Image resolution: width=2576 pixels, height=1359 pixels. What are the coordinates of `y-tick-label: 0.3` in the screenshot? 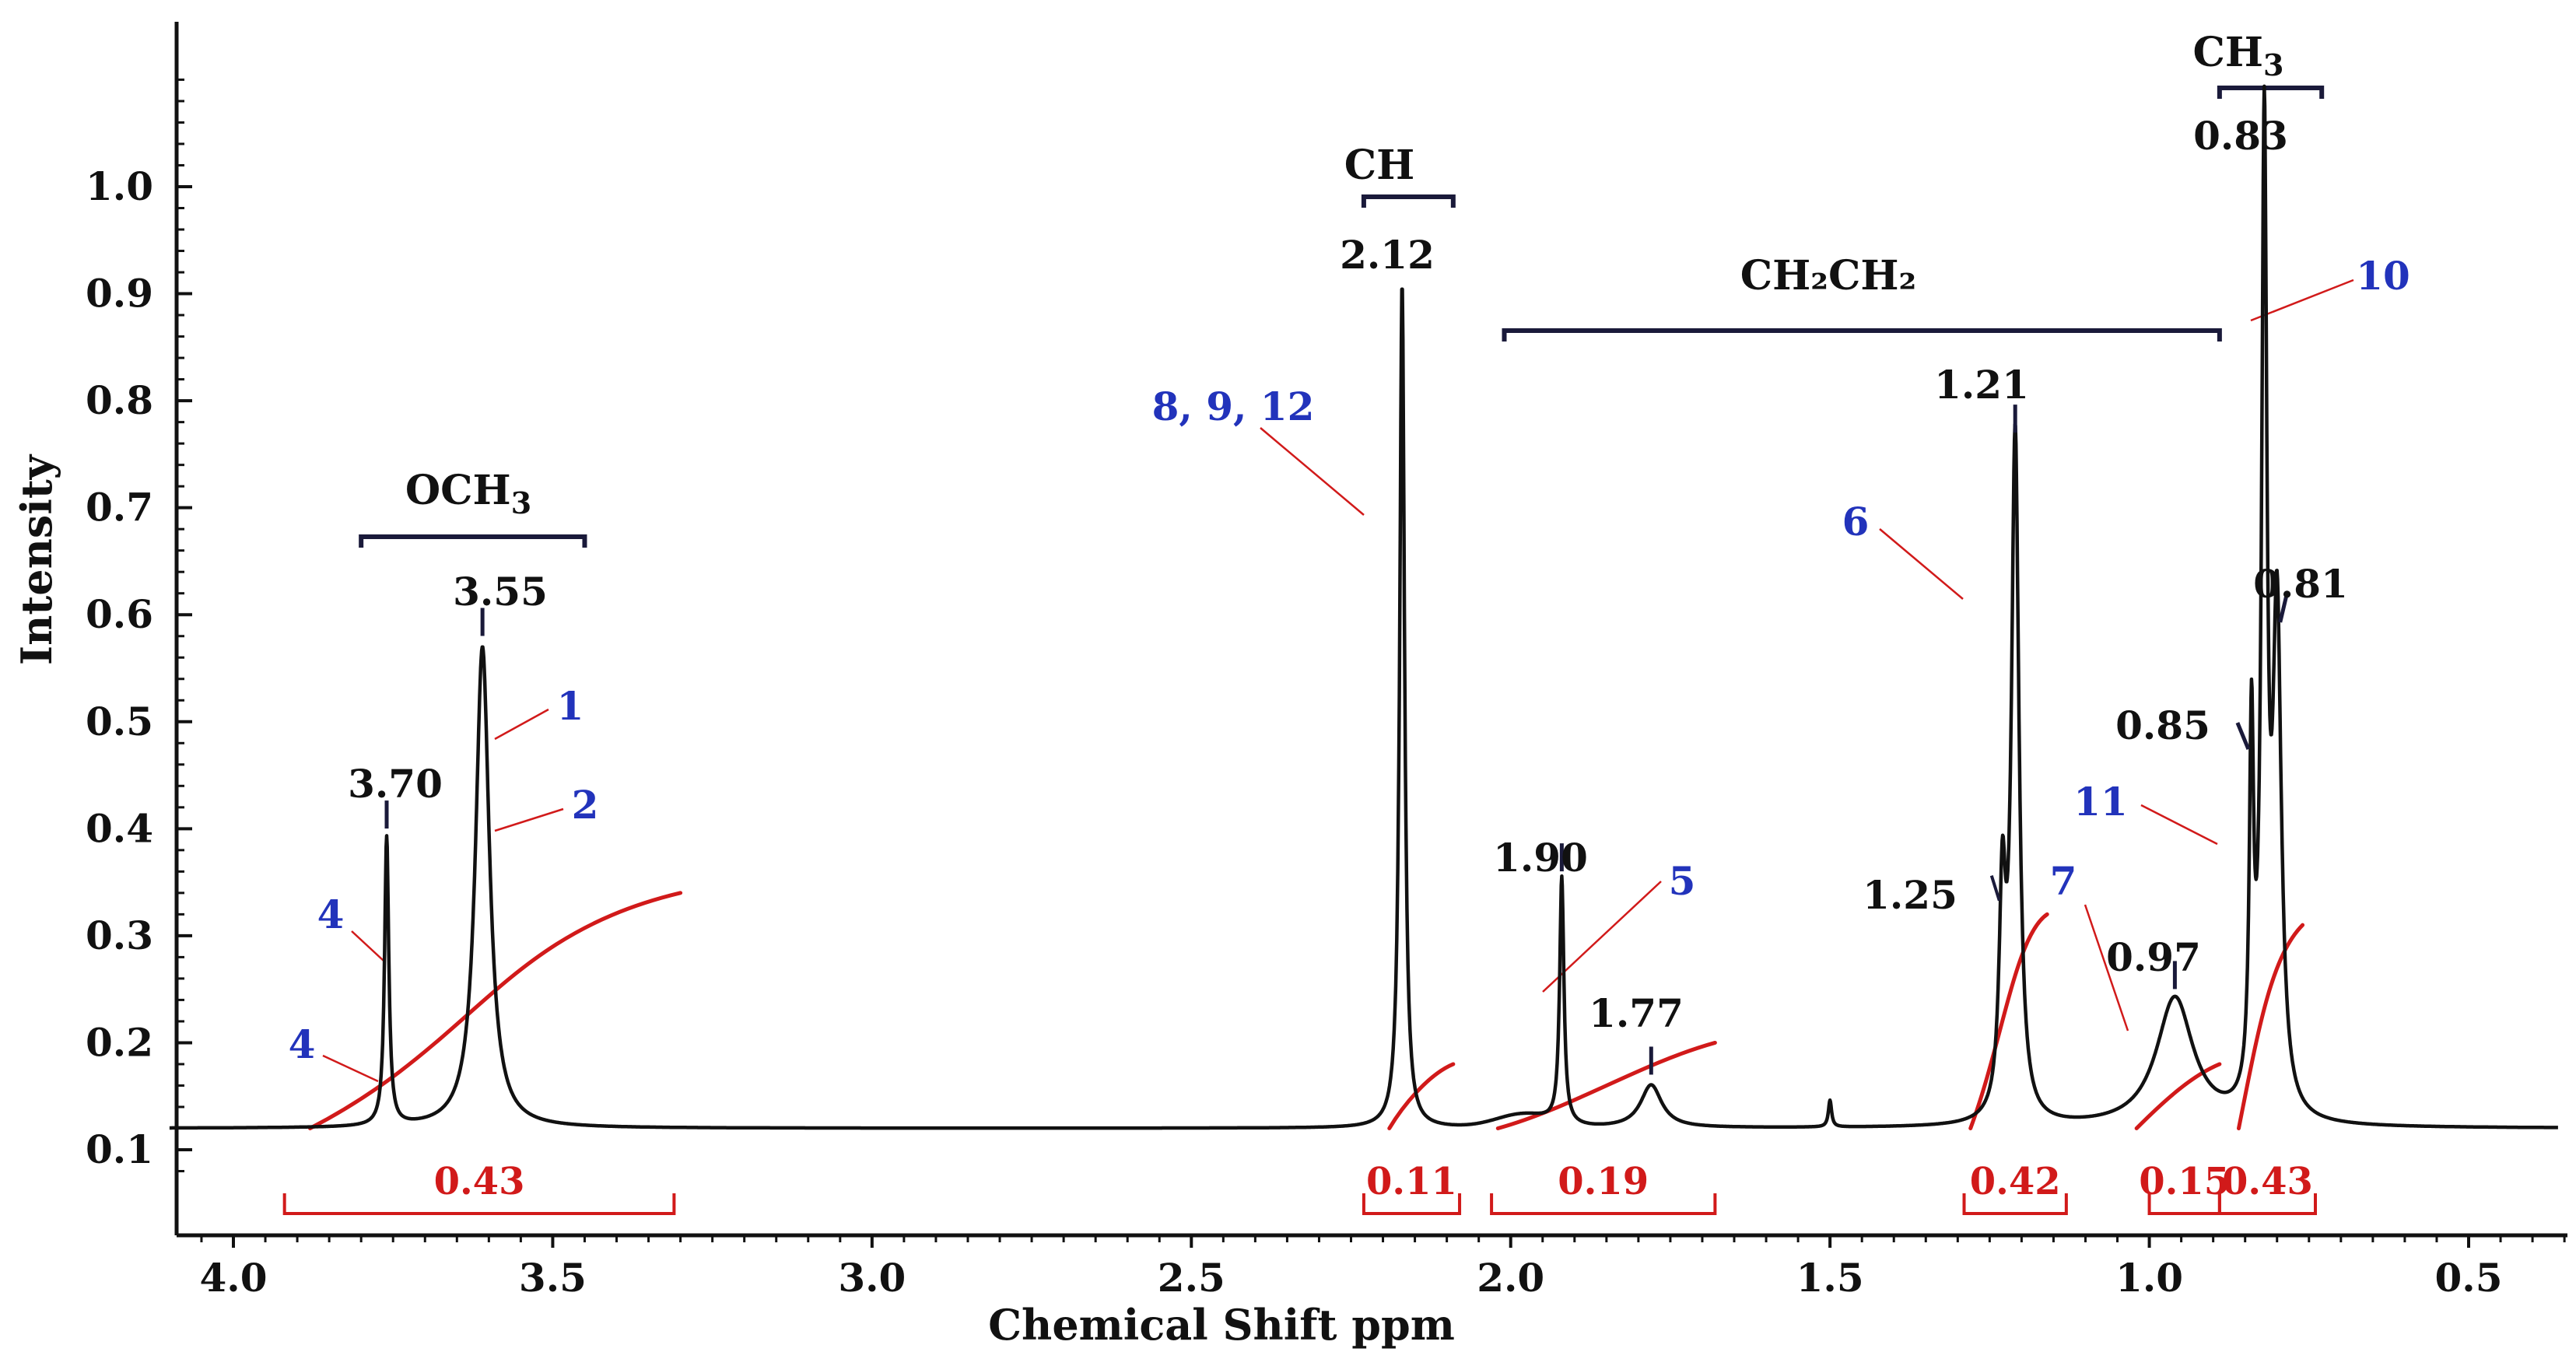 It's located at (119, 935).